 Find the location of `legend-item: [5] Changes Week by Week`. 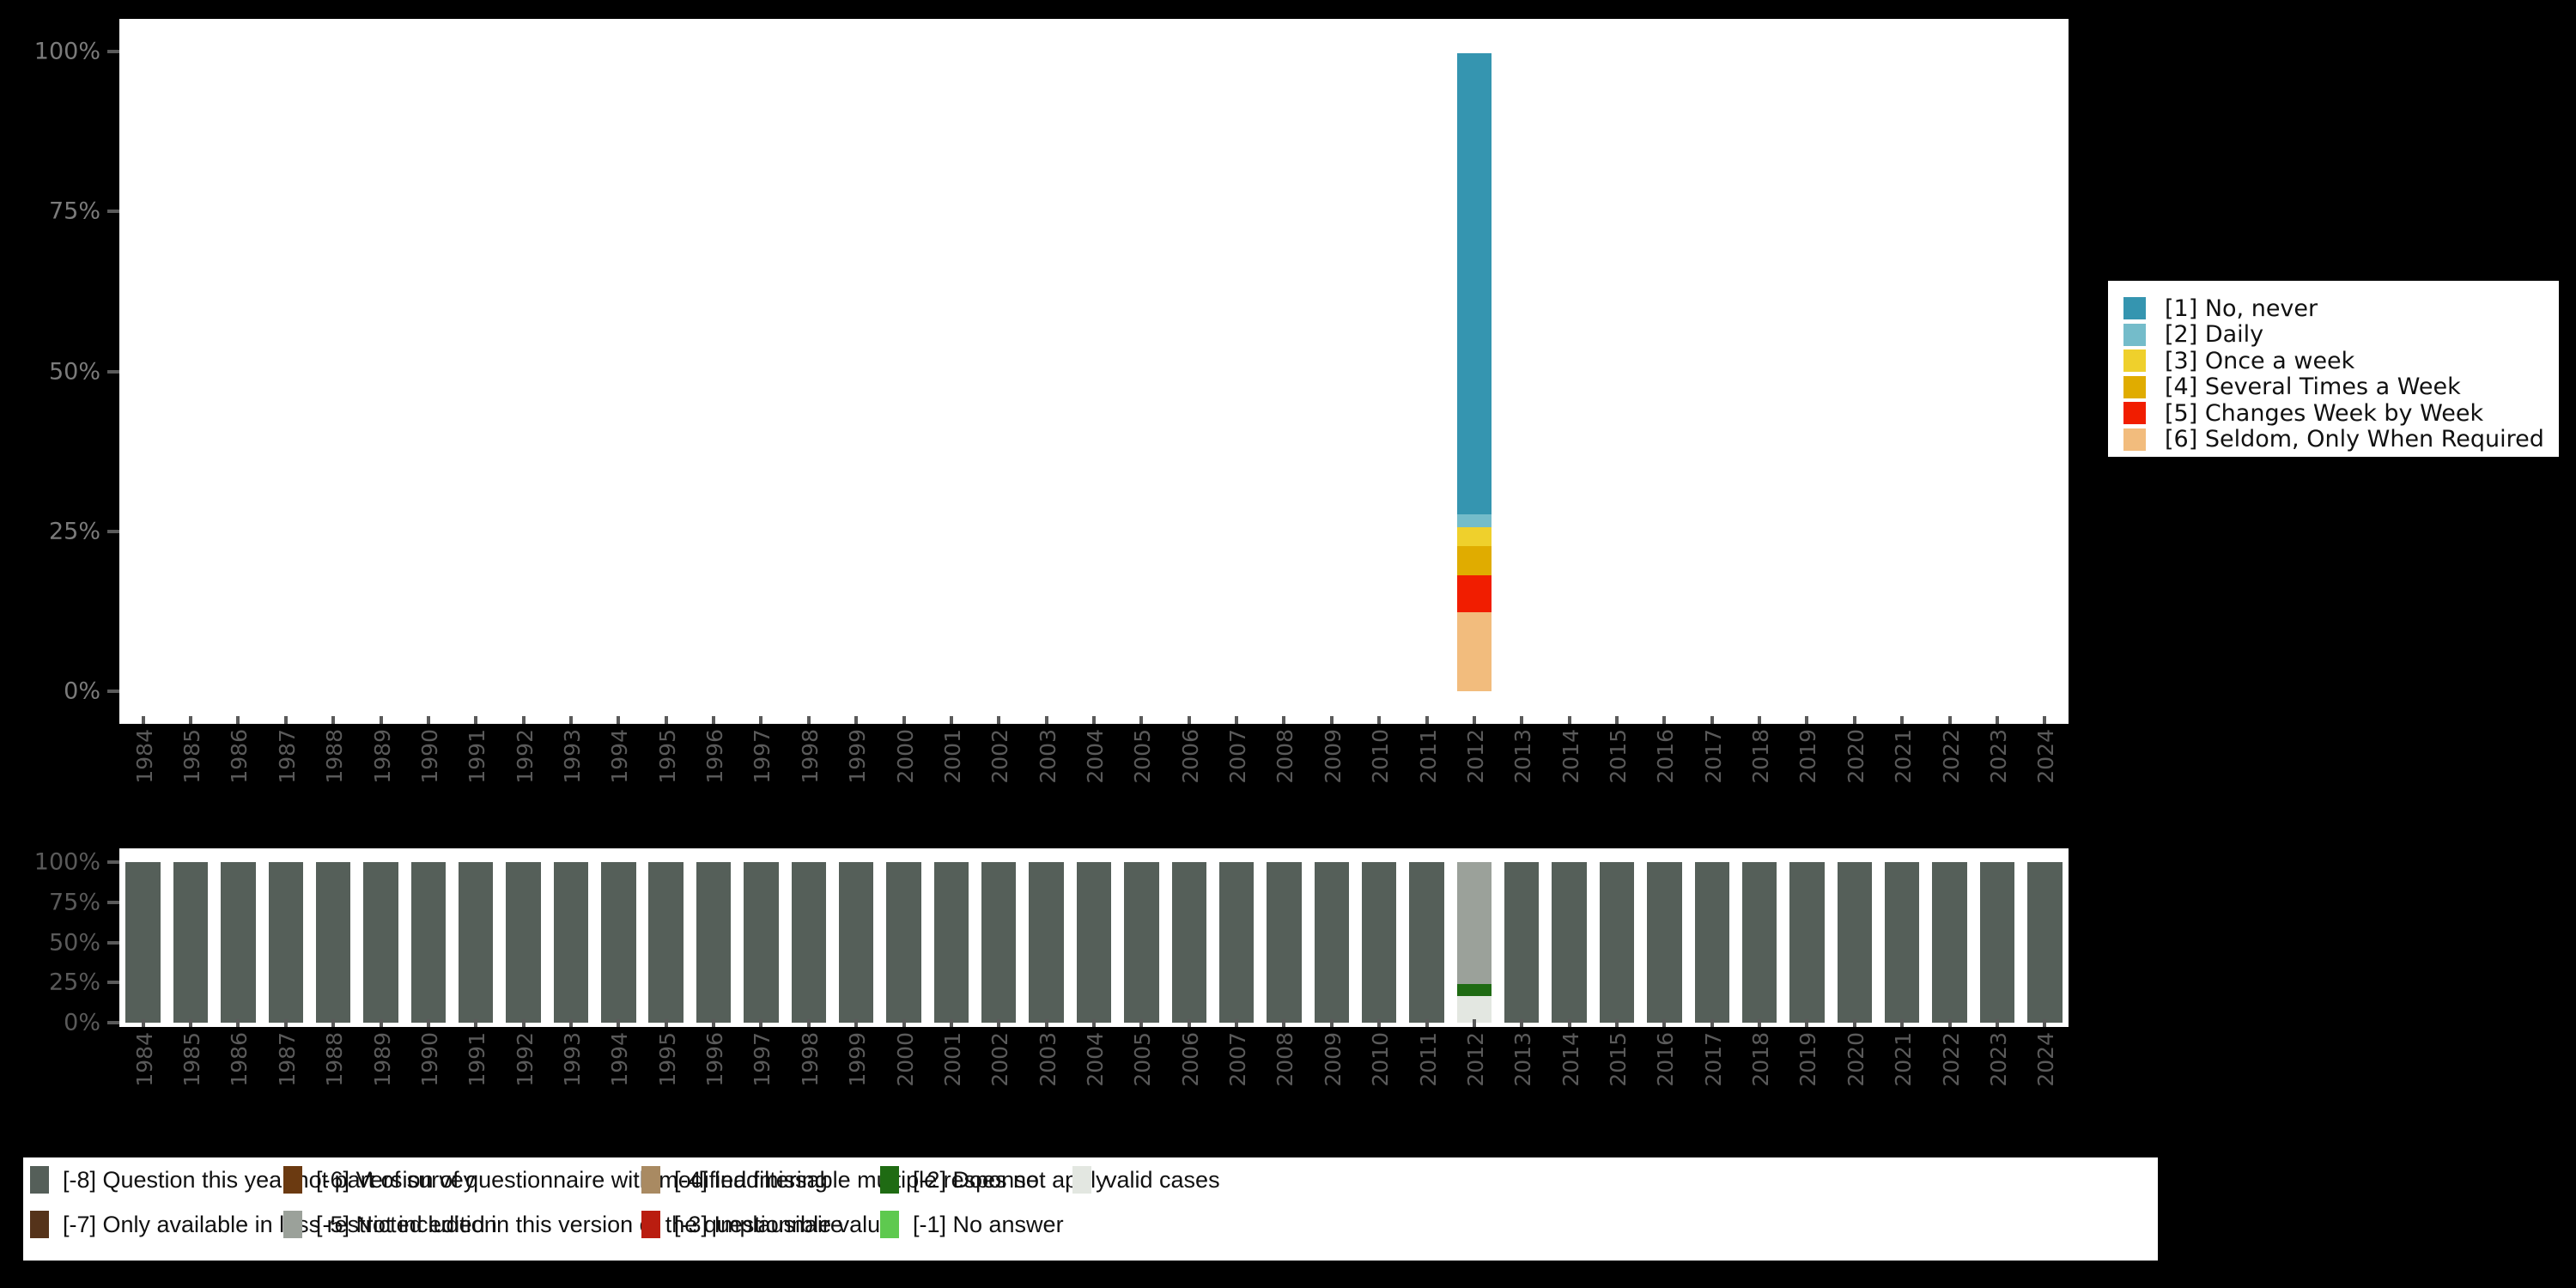

legend-item: [5] Changes Week by Week is located at coordinates (2335, 413).